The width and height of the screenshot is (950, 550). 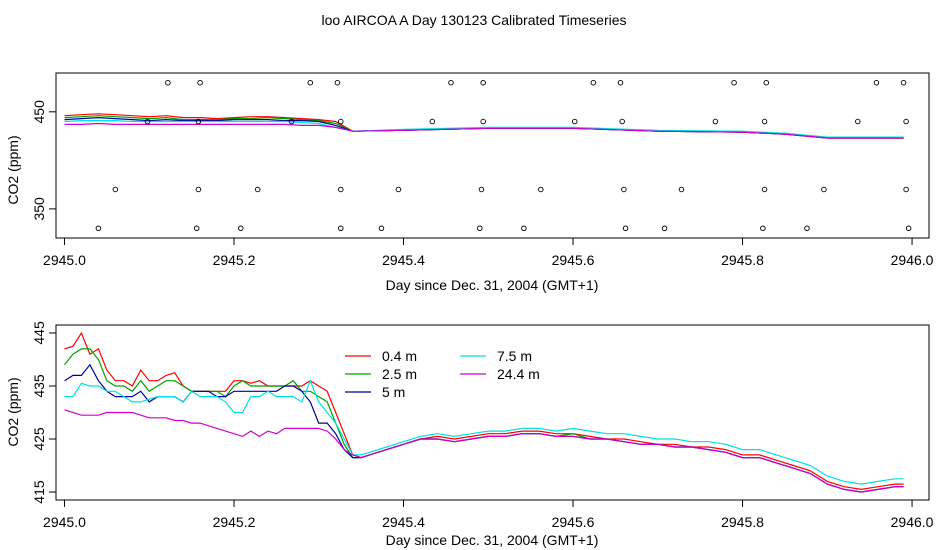 I want to click on bottom-y-axis-label: CO2 (ppm), so click(x=13, y=411).